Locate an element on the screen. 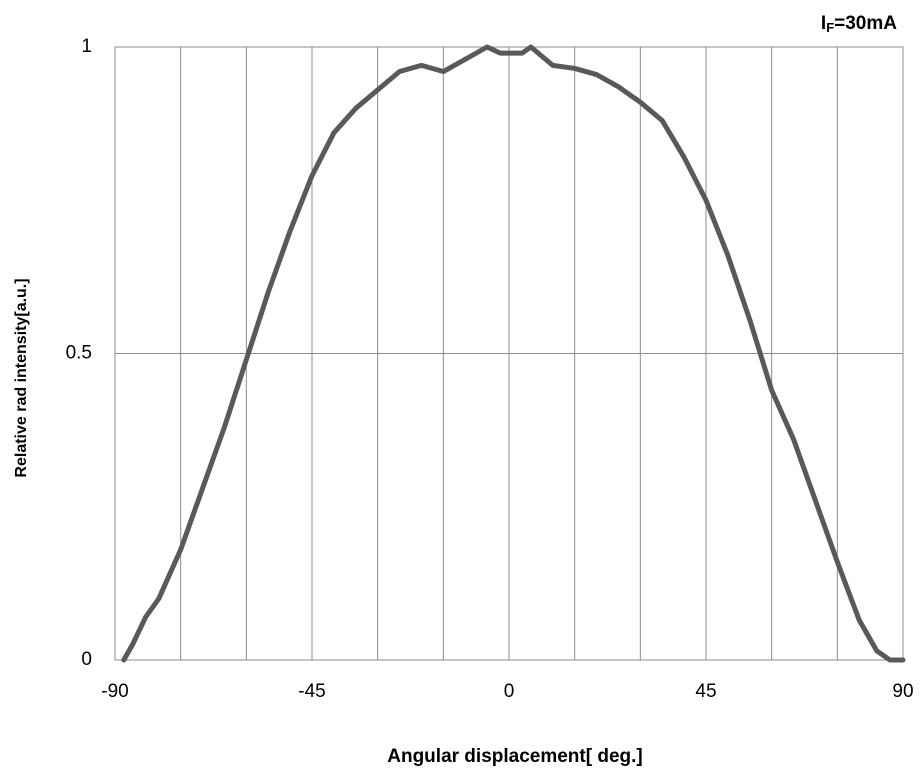 The height and width of the screenshot is (776, 920). y-tick-label: 1 is located at coordinates (86, 46).